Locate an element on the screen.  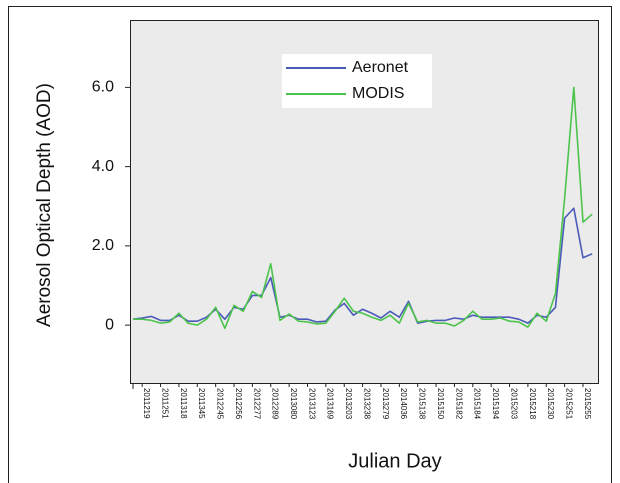
x-tick-label: 2012289 is located at coordinates (275, 404).